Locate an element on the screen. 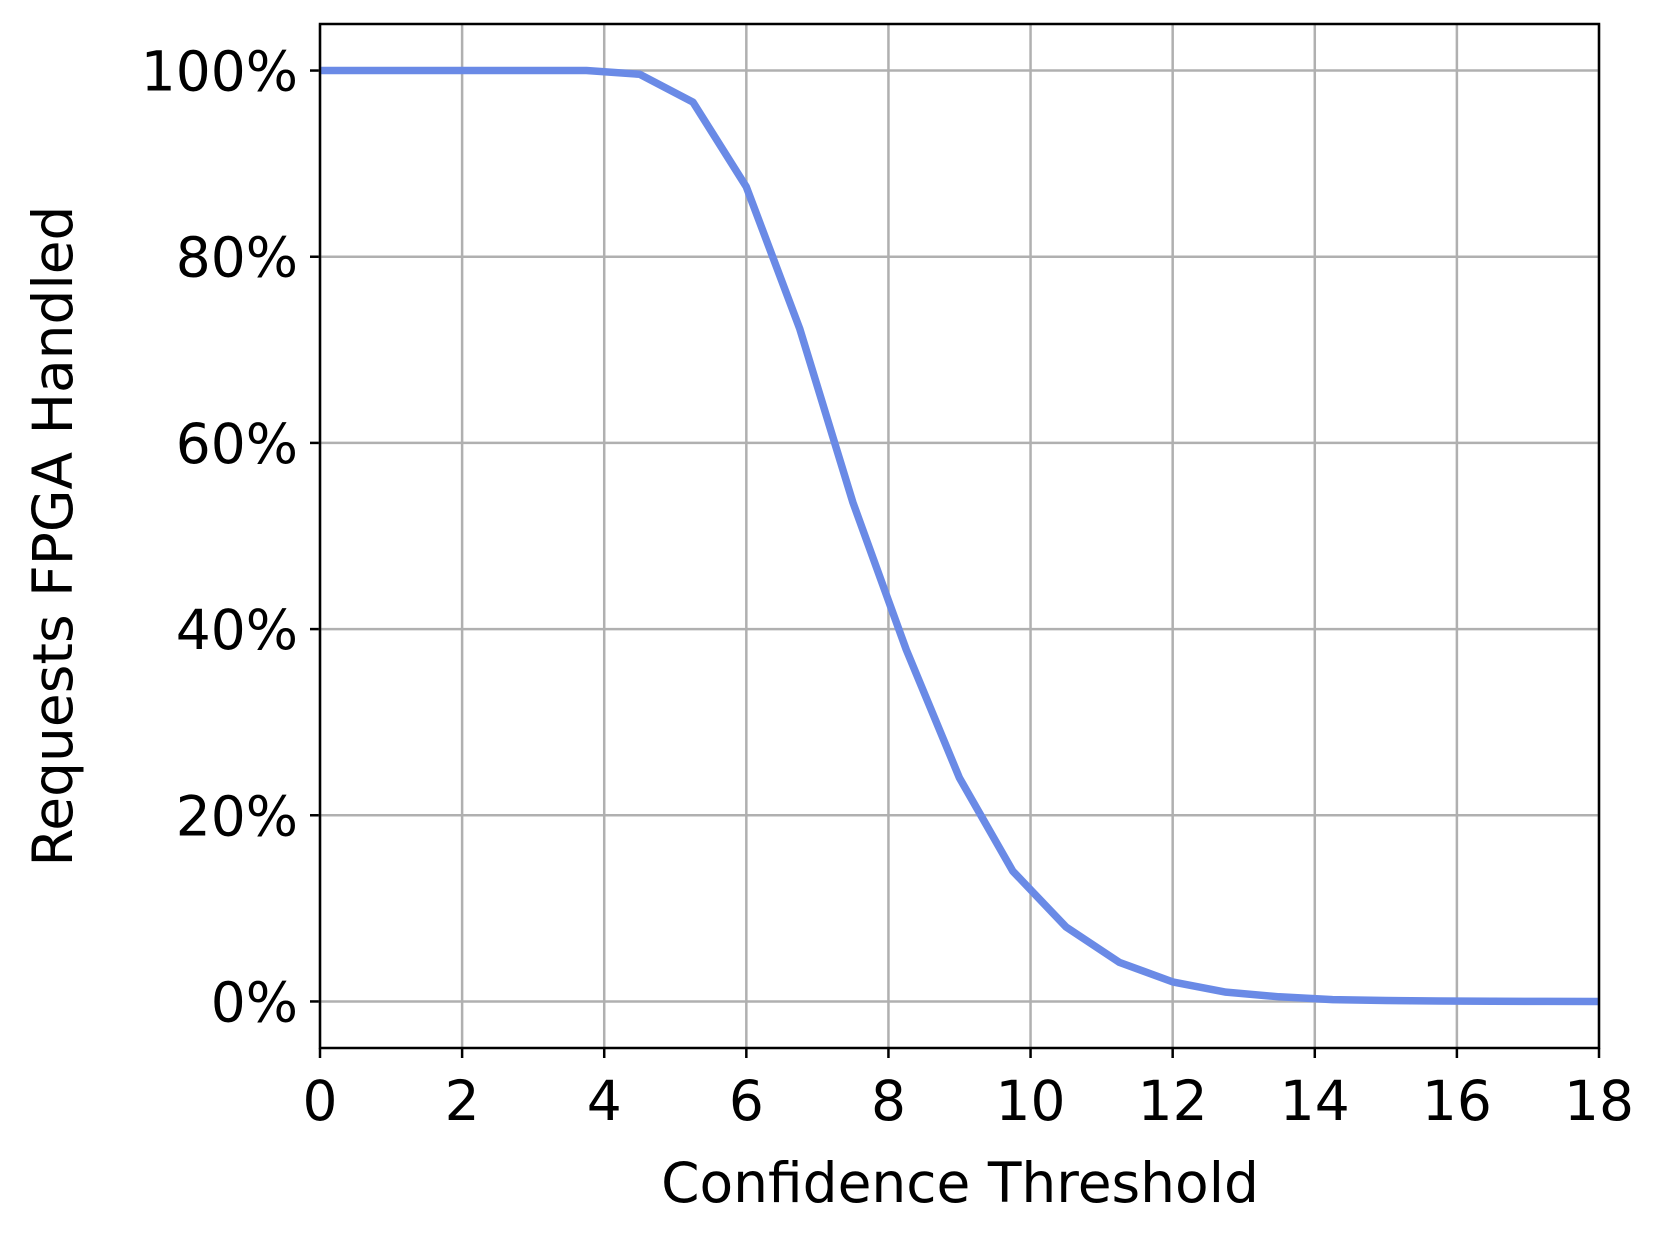  x-tick-label: 0 is located at coordinates (320, 1101).